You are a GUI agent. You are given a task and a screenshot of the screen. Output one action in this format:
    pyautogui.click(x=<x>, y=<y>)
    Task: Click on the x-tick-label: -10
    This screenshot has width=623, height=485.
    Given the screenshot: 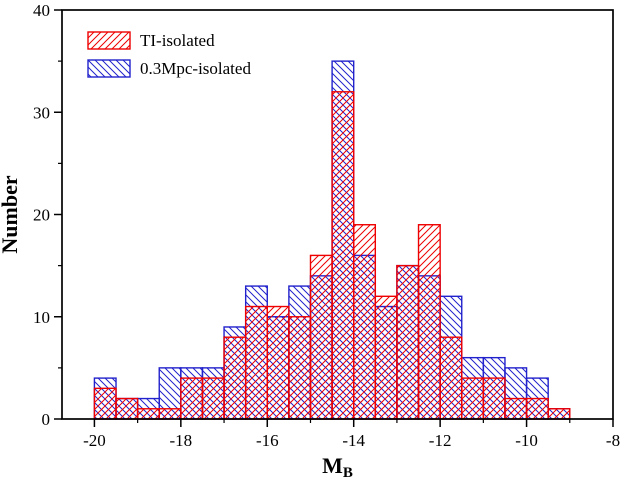 What is the action you would take?
    pyautogui.click(x=526, y=440)
    